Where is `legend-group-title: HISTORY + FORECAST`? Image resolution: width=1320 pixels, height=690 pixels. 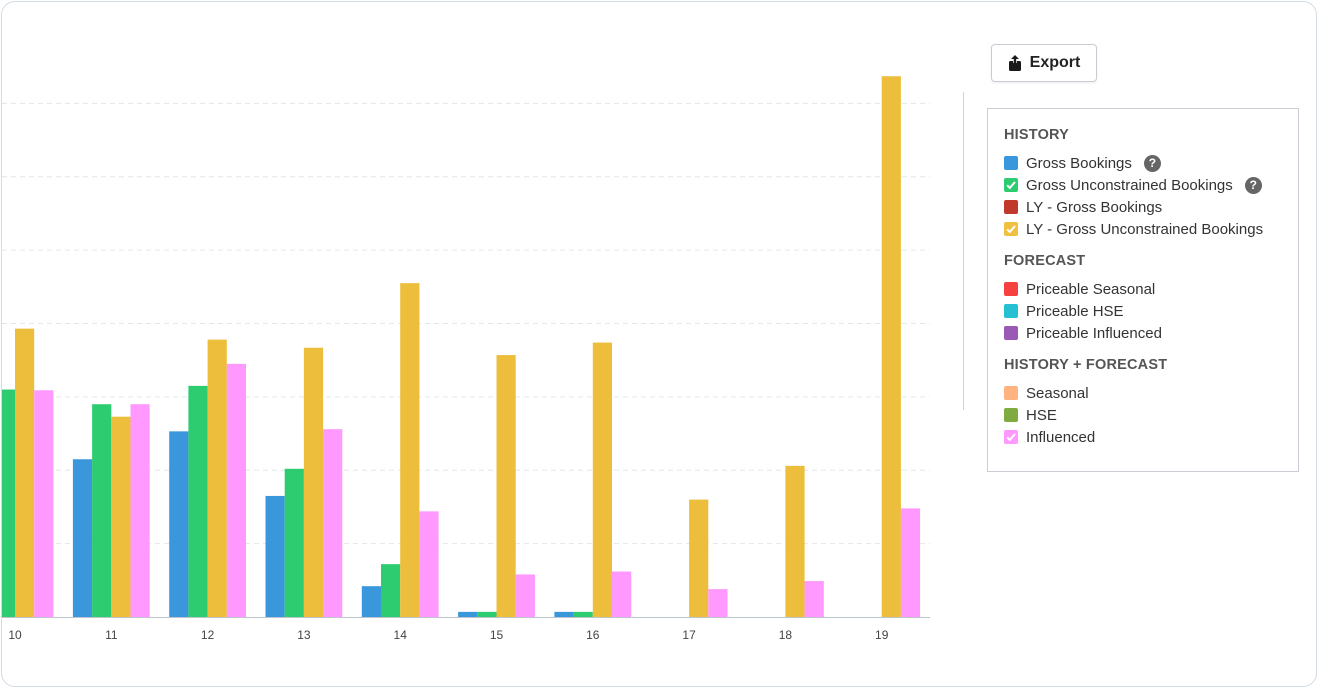
legend-group-title: HISTORY + FORECAST is located at coordinates (1086, 365).